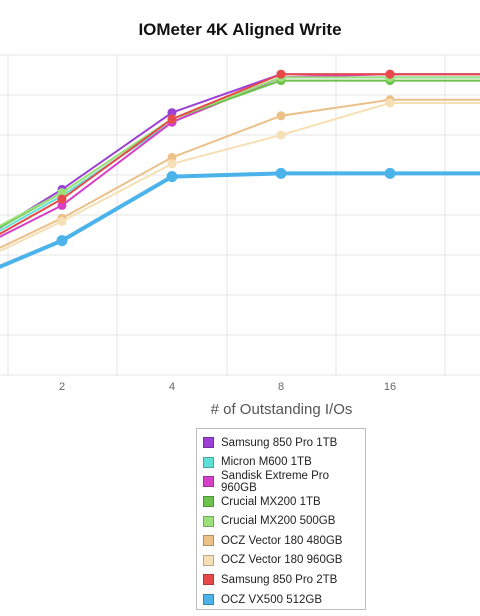  What do you see at coordinates (172, 387) in the screenshot?
I see `x-tick-label: 4` at bounding box center [172, 387].